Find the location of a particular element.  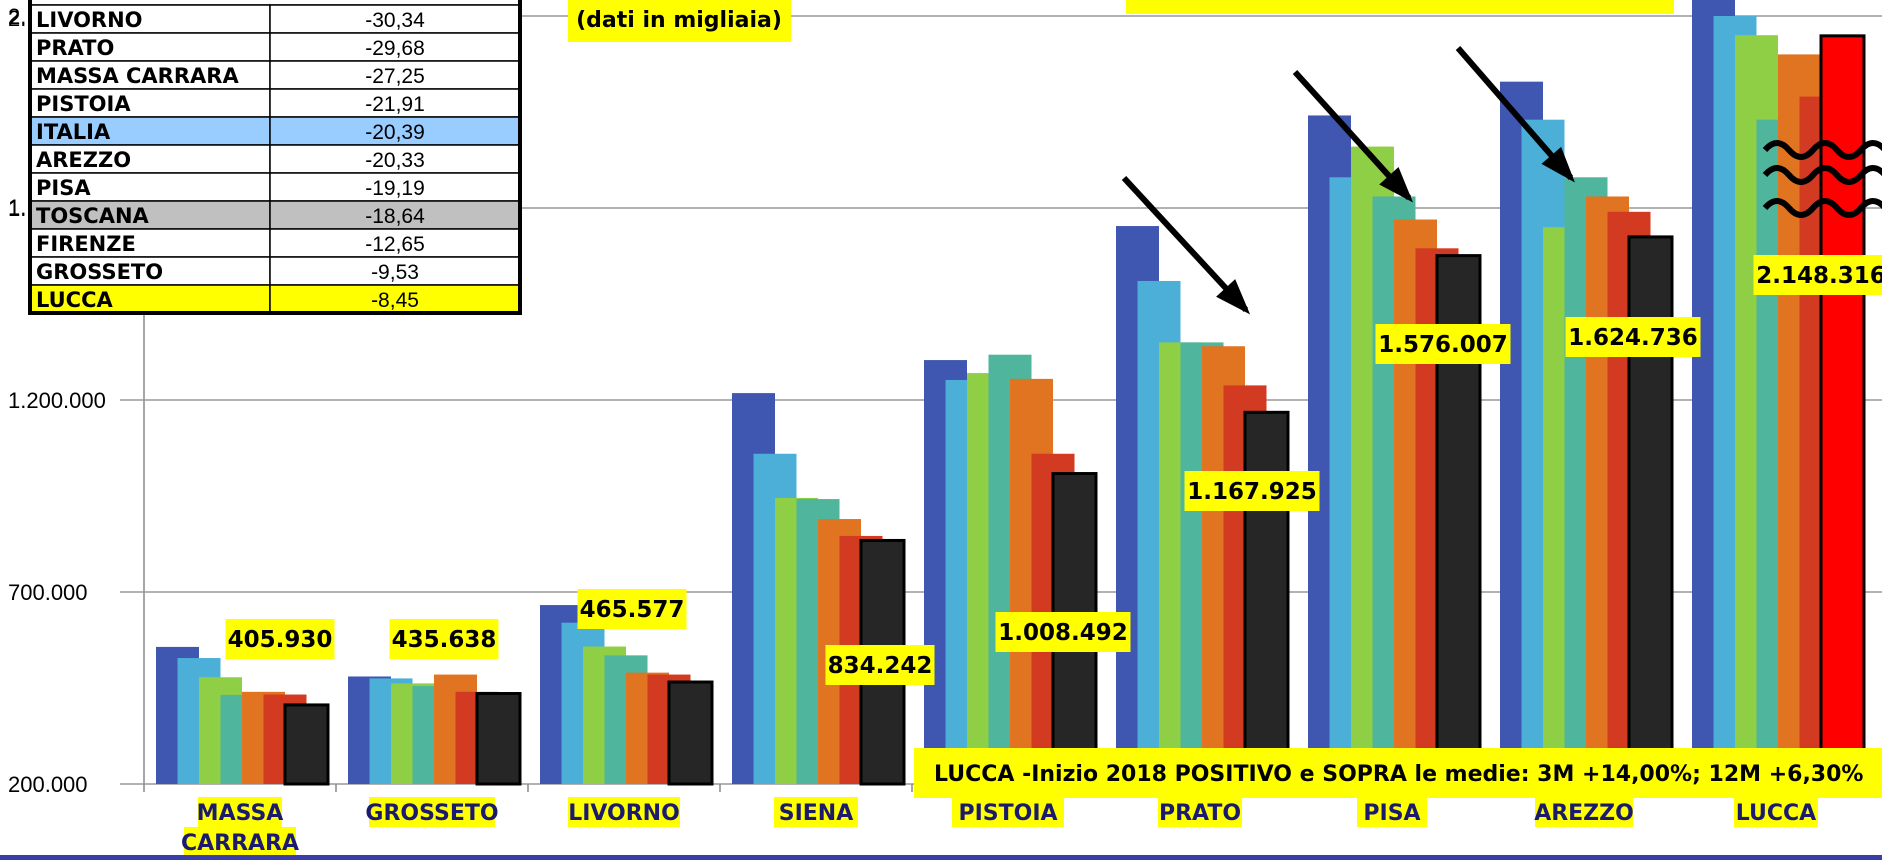

table-row-value: -18,64 is located at coordinates (395, 216).